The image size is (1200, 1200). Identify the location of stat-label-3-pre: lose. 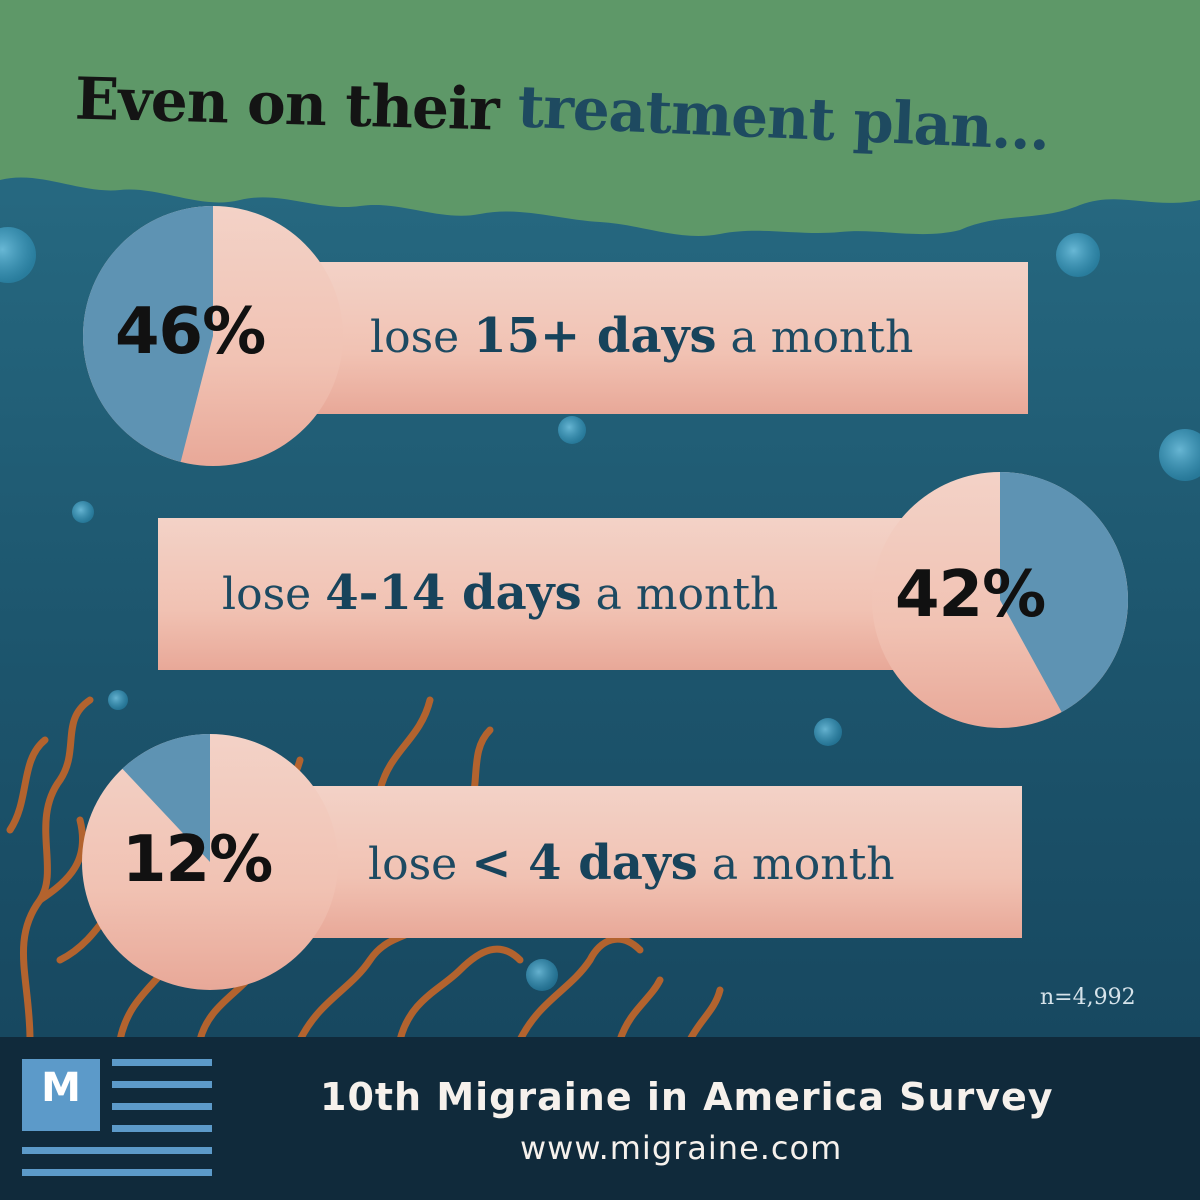
(413, 864).